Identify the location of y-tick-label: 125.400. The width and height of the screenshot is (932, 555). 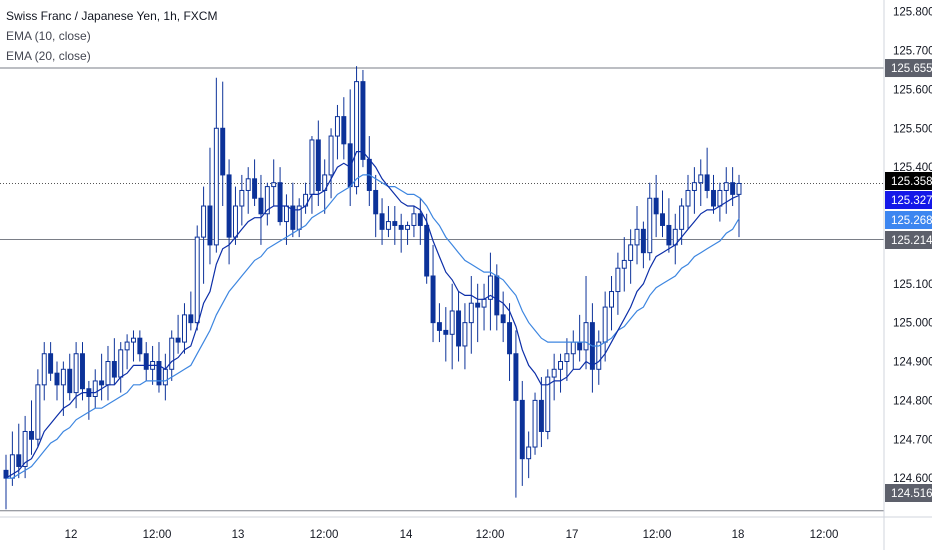
(912, 168).